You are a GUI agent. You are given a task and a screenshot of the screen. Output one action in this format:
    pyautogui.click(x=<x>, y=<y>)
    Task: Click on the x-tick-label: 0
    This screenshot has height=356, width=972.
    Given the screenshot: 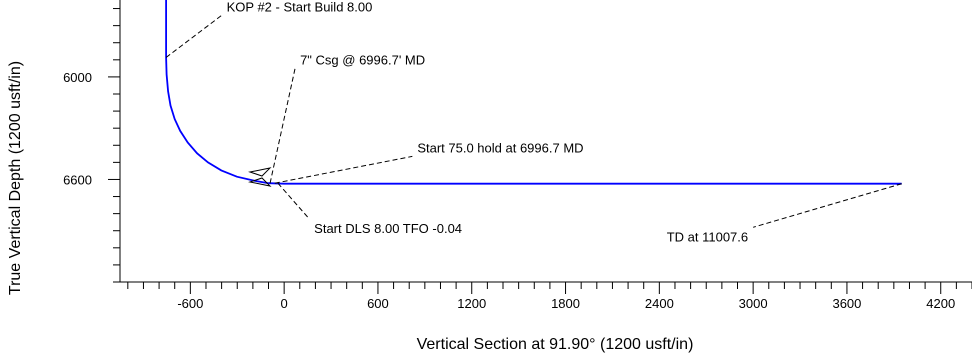 What is the action you would take?
    pyautogui.click(x=284, y=303)
    